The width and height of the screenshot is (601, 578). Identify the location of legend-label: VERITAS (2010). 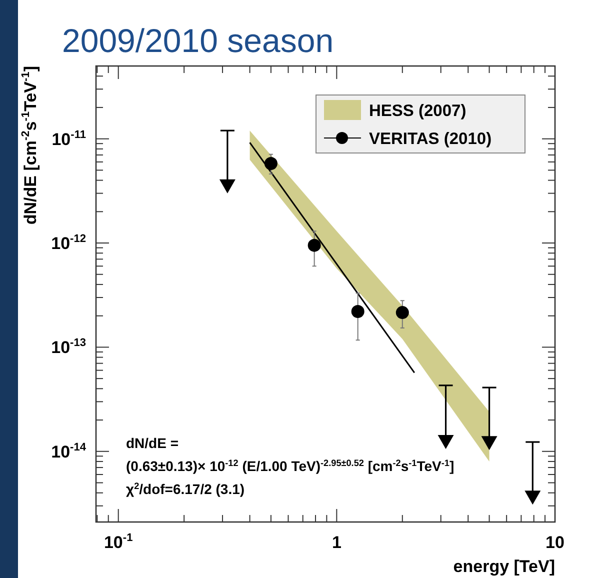
(430, 139).